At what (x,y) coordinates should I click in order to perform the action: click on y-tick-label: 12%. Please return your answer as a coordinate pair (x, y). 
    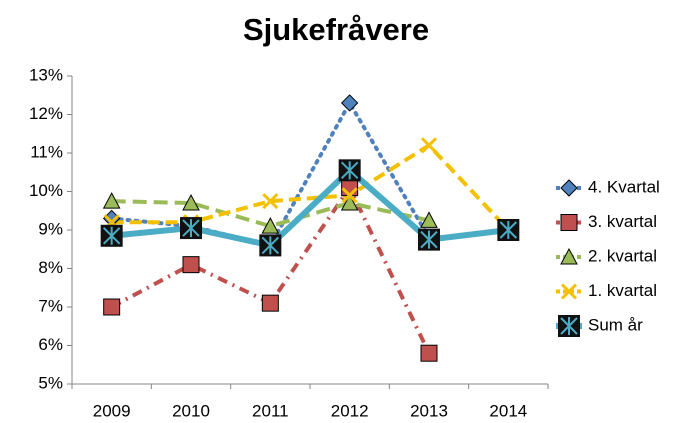
    Looking at the image, I should click on (46, 113).